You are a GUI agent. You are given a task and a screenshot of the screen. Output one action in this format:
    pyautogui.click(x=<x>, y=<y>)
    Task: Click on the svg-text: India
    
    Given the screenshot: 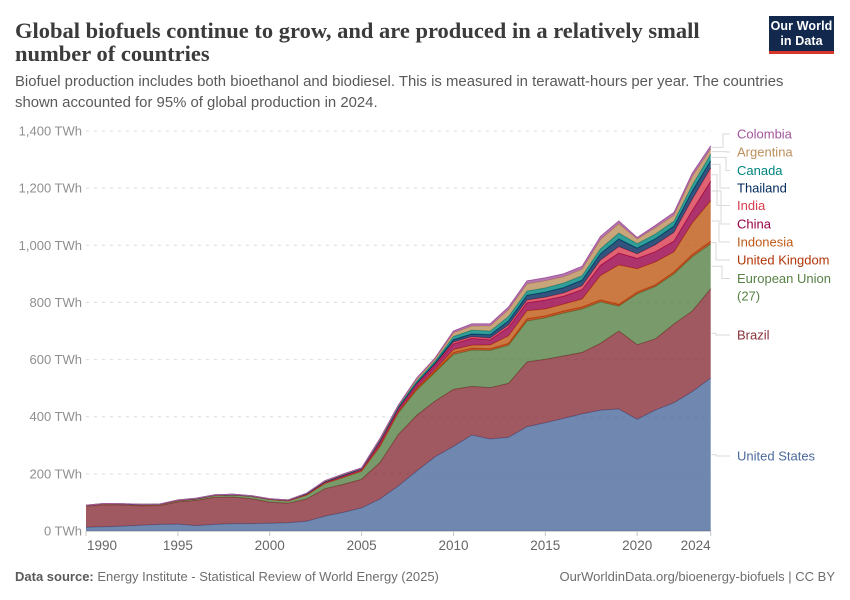 What is the action you would take?
    pyautogui.click(x=751, y=205)
    